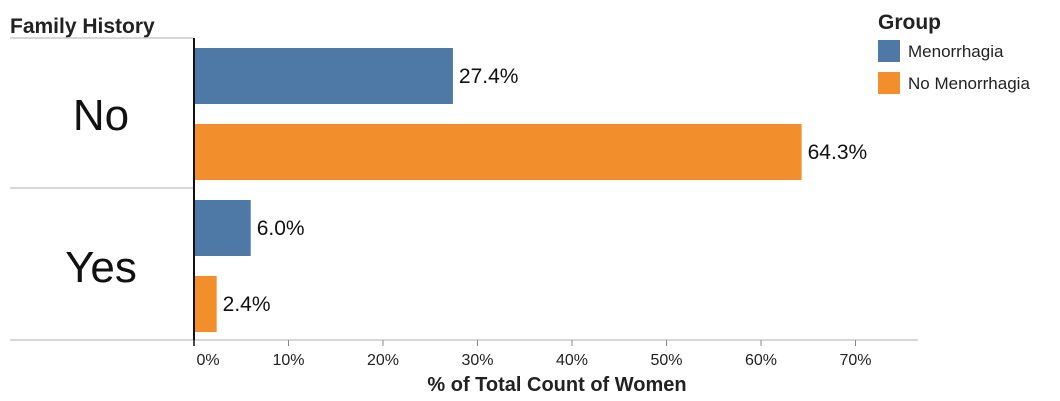 This screenshot has height=401, width=1060. I want to click on legend: Group Menorrhagia No Menorrhagia, so click(954, 52).